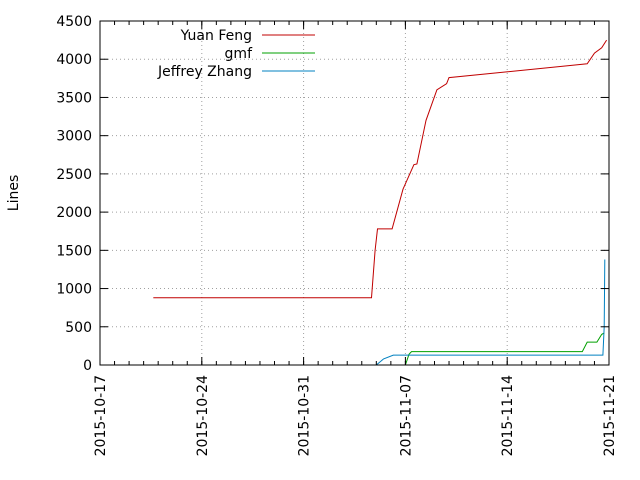 This screenshot has height=480, width=640. Describe the element at coordinates (87, 366) in the screenshot. I see `y-tick-label: 0` at that location.